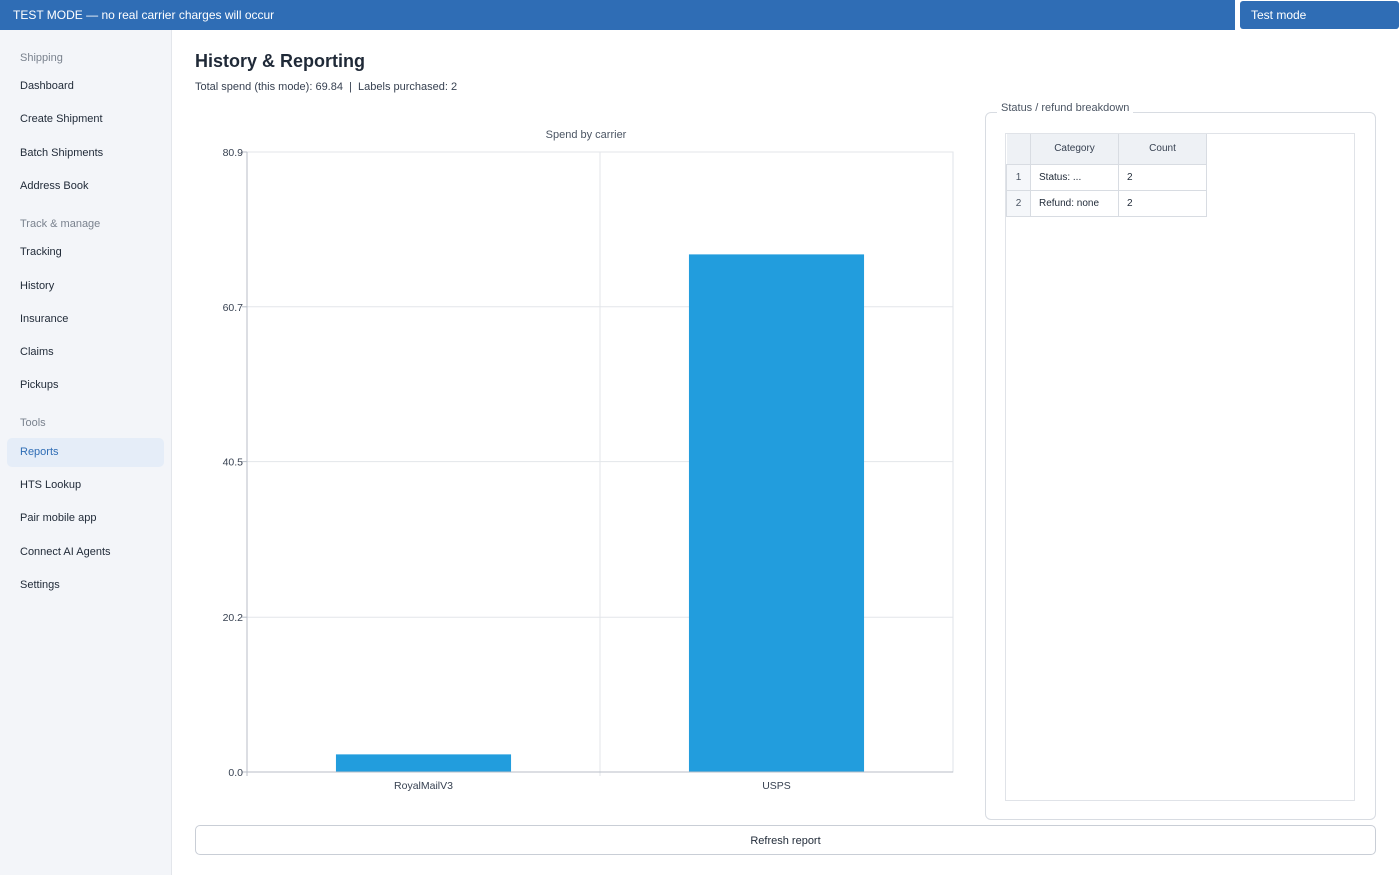 The width and height of the screenshot is (1400, 875). I want to click on row-number: 2, so click(1018, 203).